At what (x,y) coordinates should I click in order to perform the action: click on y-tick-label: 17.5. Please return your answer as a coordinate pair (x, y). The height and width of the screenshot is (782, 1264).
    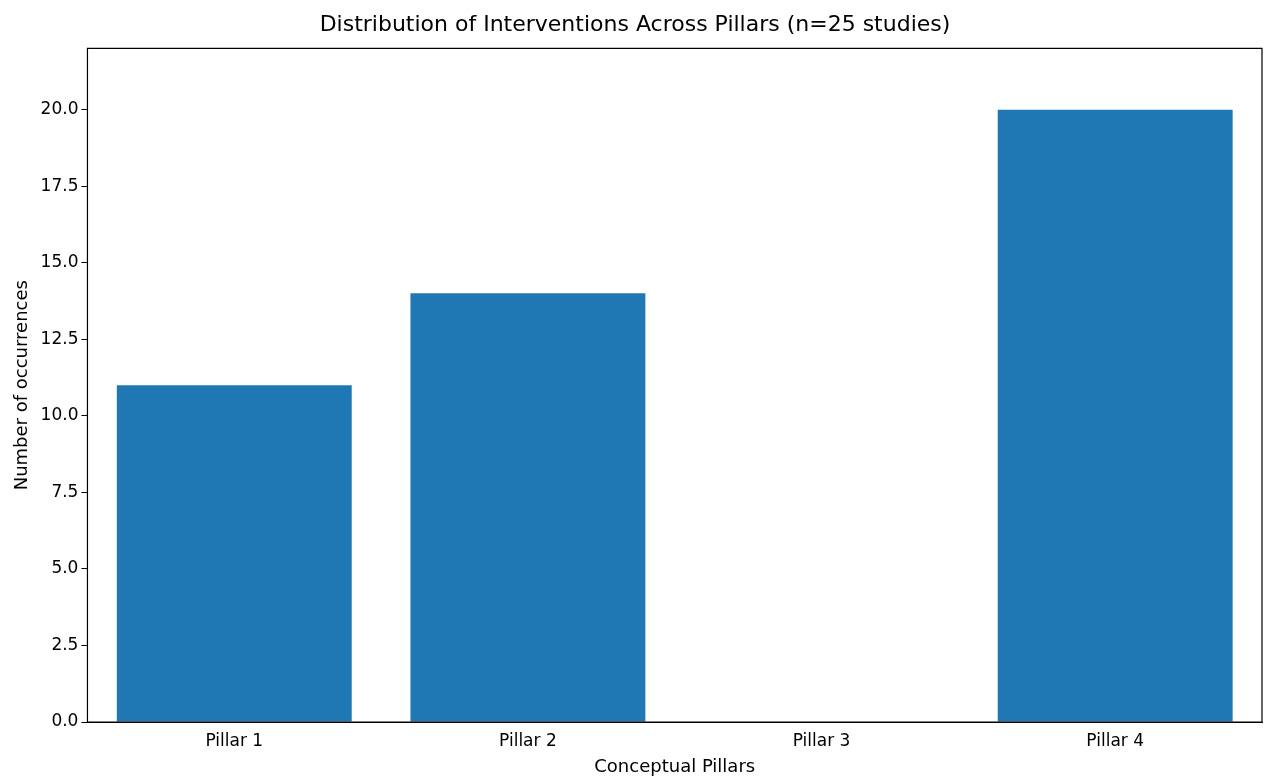
    Looking at the image, I should click on (59, 184).